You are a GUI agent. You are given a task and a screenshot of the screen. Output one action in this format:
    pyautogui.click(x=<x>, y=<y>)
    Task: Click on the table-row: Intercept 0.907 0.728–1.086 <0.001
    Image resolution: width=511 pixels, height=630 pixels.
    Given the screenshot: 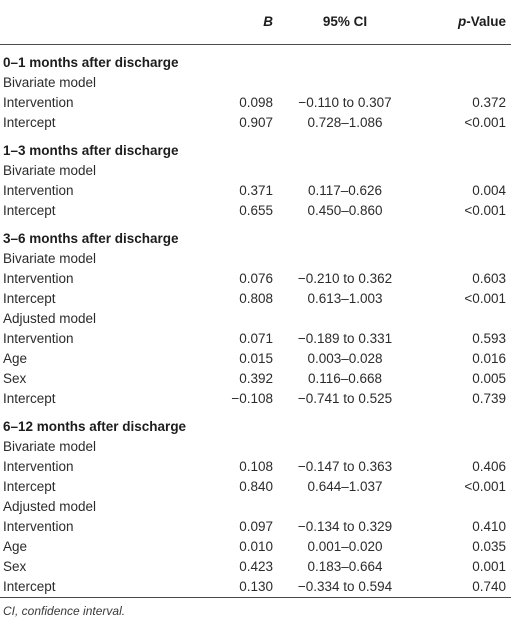 What is the action you would take?
    pyautogui.click(x=255, y=123)
    